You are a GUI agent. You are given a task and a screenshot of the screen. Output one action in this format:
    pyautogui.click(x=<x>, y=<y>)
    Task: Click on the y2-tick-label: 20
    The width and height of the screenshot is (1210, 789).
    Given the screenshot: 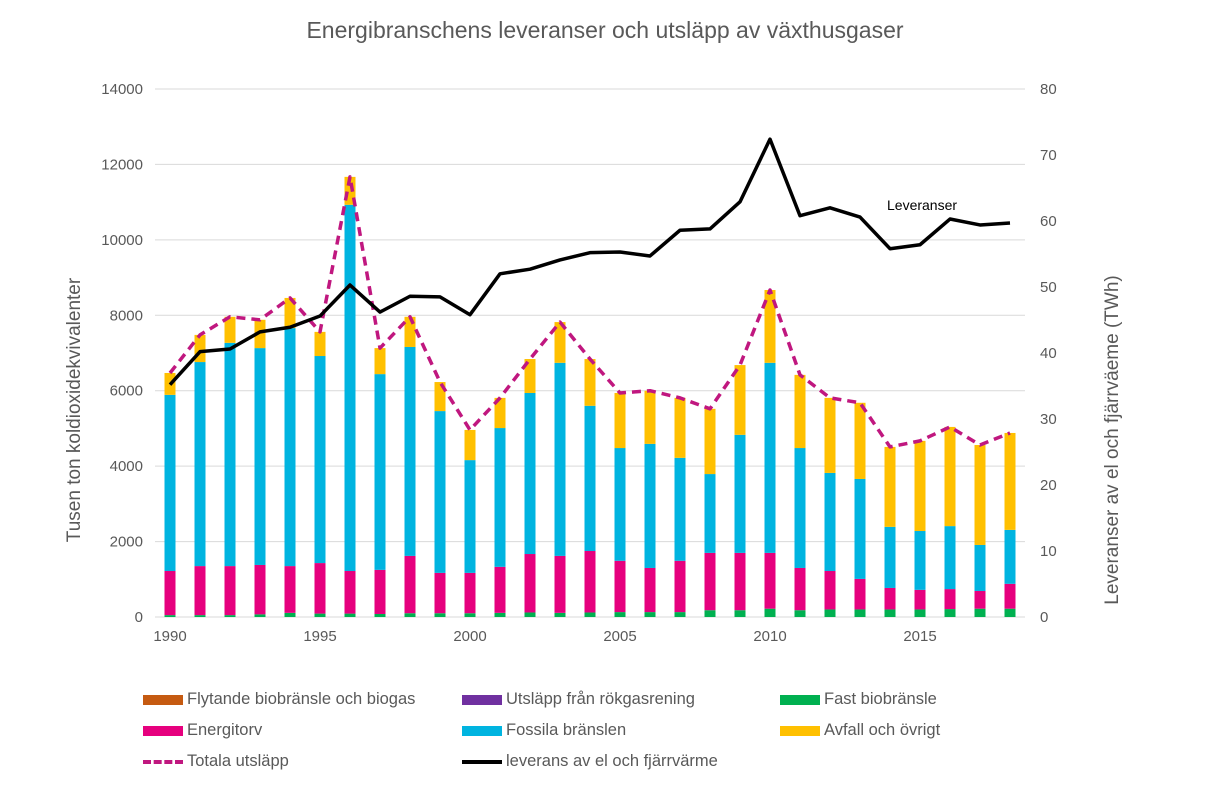 What is the action you would take?
    pyautogui.click(x=1048, y=485)
    